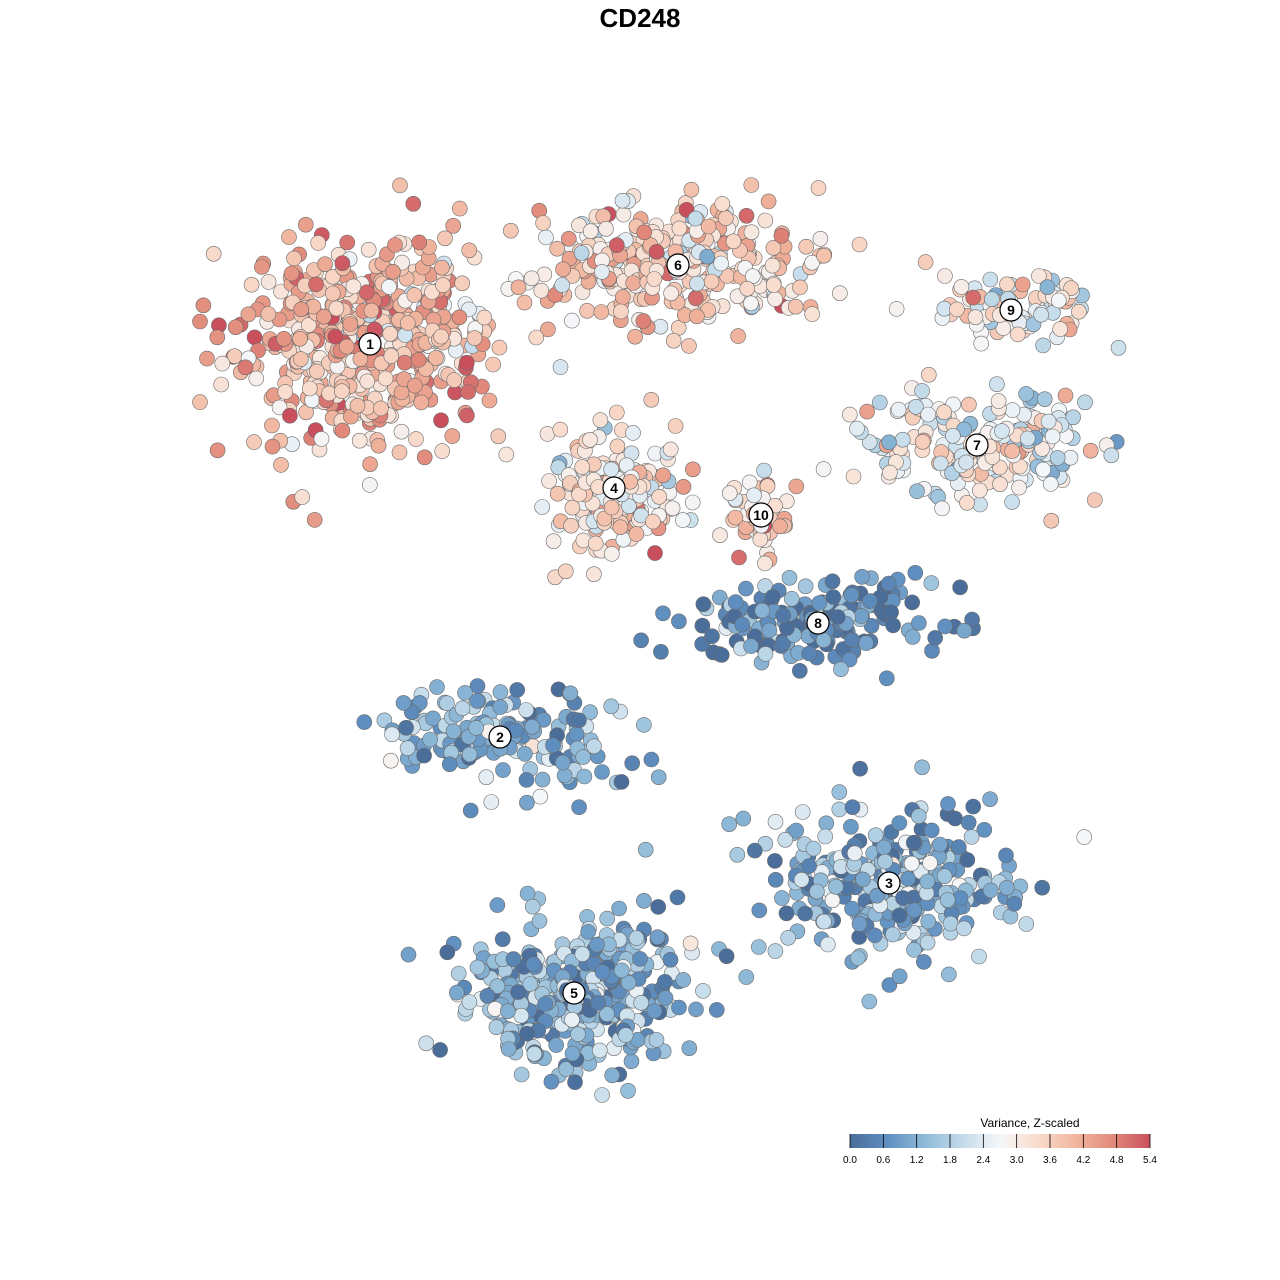 This screenshot has height=1280, width=1280. Describe the element at coordinates (678, 265) in the screenshot. I see `cluster-label-text: 6` at that location.